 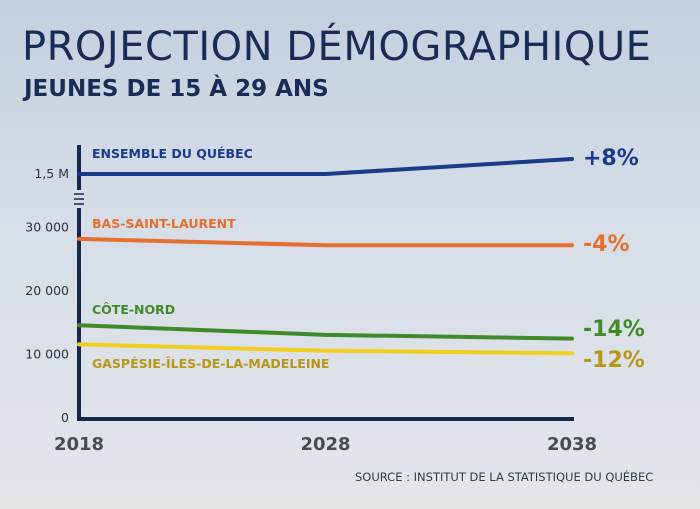 What do you see at coordinates (210, 363) in the screenshot?
I see `series-name-label: GASPÉSIE-ÎLES-DE-LA-MADELEINE` at bounding box center [210, 363].